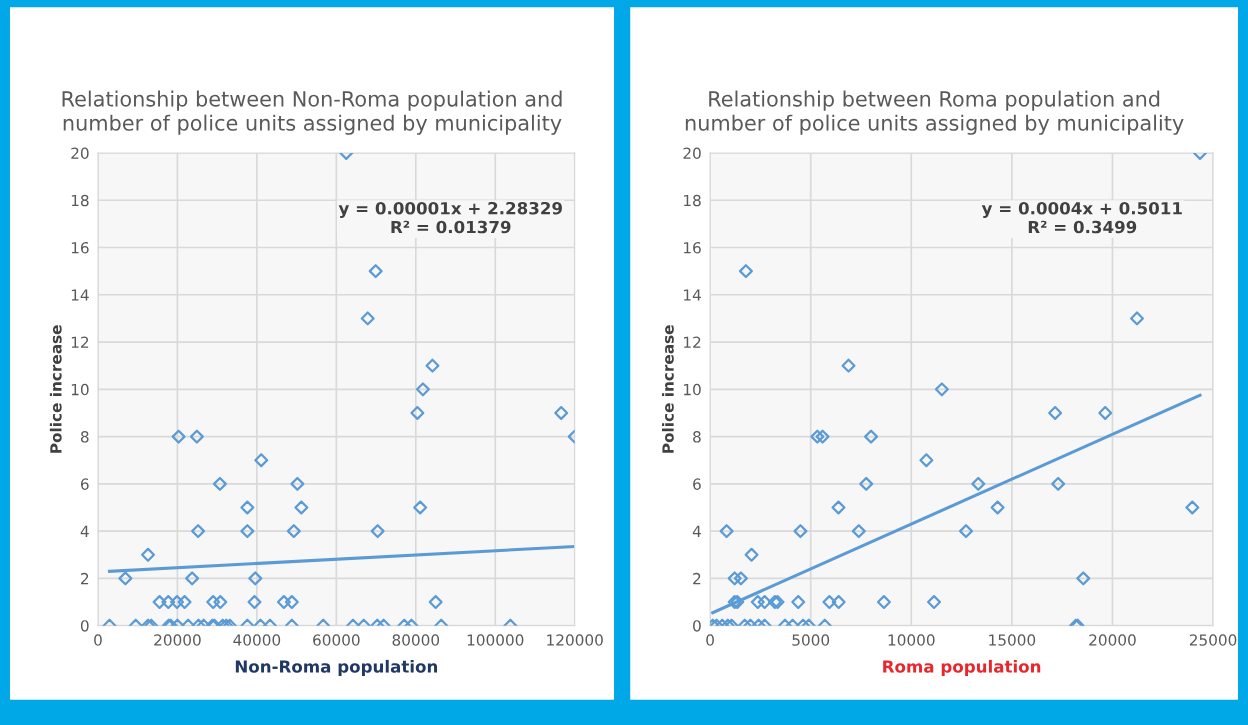 The width and height of the screenshot is (1248, 725). Describe the element at coordinates (811, 640) in the screenshot. I see `x-tick-label: 5000` at that location.